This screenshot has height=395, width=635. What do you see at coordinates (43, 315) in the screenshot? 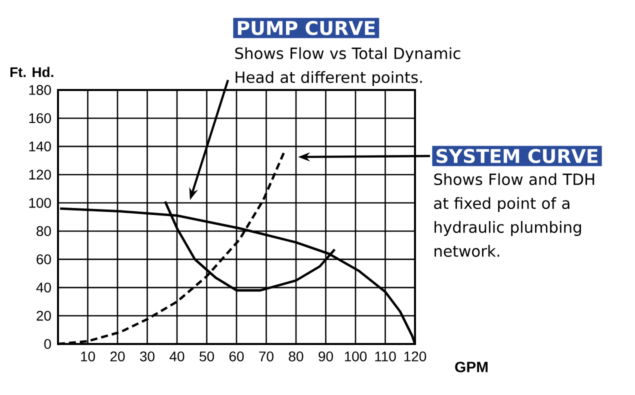
I see `y-tick-label: 20` at bounding box center [43, 315].